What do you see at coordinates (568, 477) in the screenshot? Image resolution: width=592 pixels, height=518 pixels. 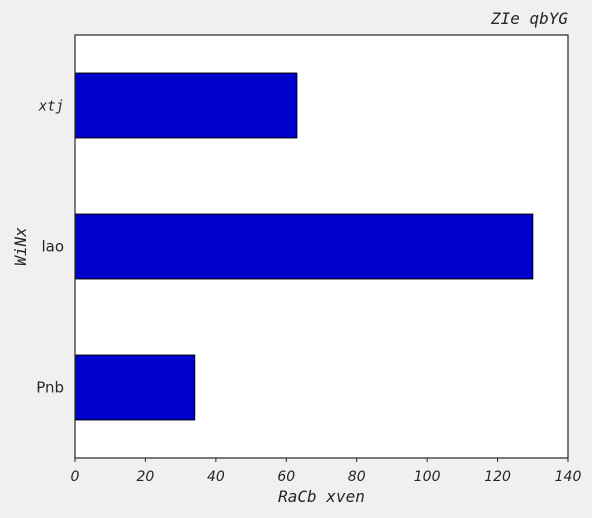 I see `x-tick-label: 140` at bounding box center [568, 477].